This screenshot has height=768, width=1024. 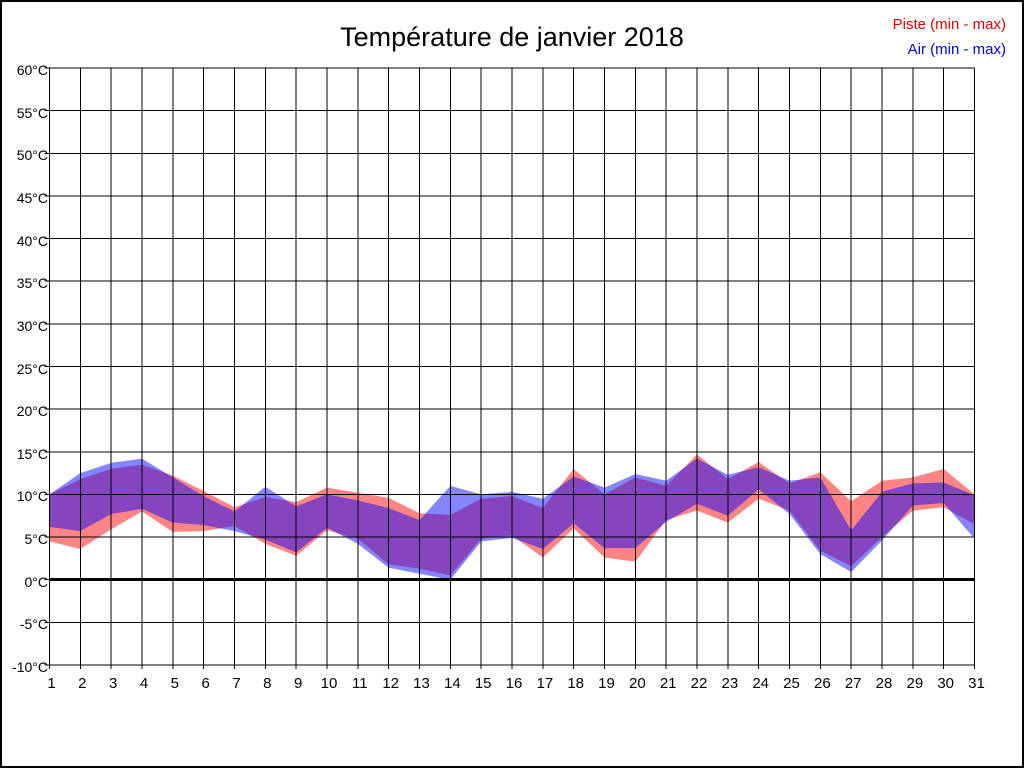 What do you see at coordinates (668, 683) in the screenshot?
I see `x-axis-label: 21` at bounding box center [668, 683].